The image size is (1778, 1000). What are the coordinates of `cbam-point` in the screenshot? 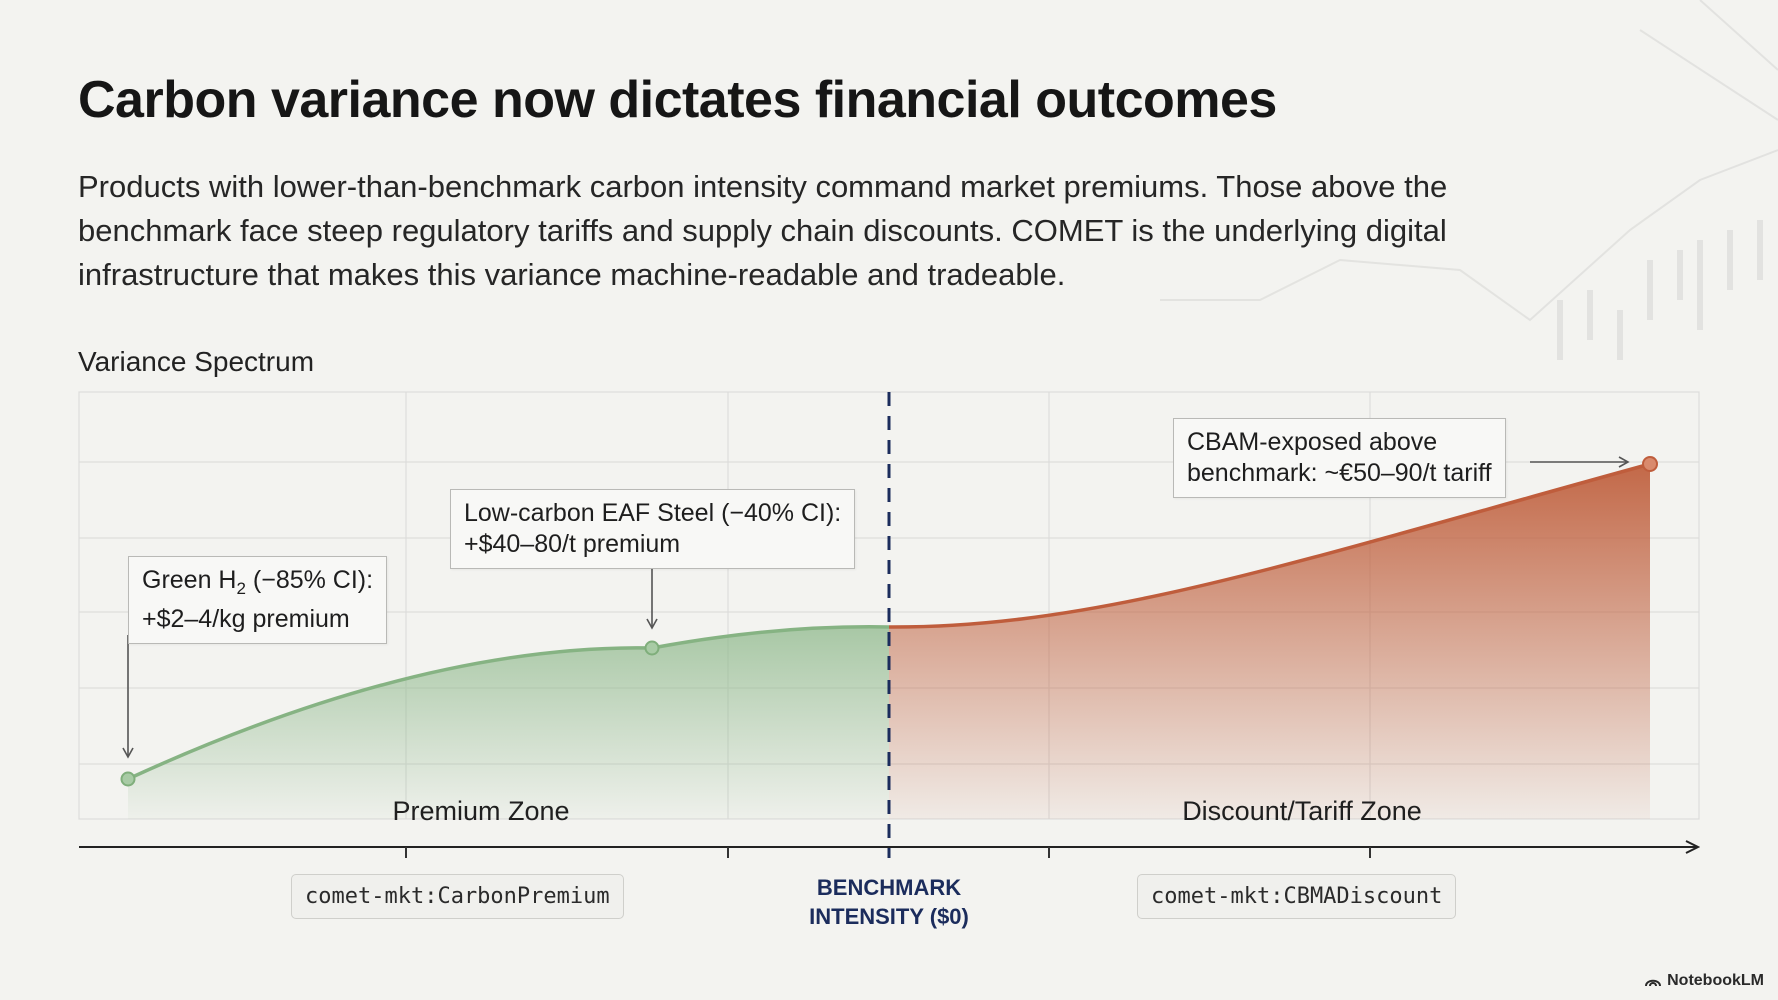 It's located at (1650, 464).